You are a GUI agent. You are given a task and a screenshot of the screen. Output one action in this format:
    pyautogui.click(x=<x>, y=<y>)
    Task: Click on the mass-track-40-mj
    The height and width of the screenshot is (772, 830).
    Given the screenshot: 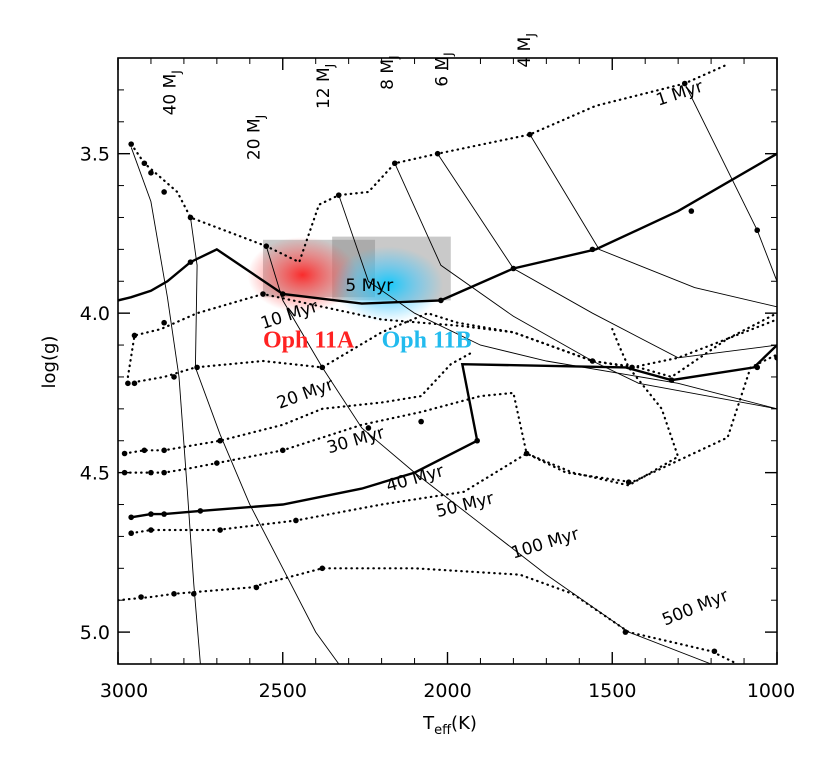 What is the action you would take?
    pyautogui.click(x=165, y=405)
    